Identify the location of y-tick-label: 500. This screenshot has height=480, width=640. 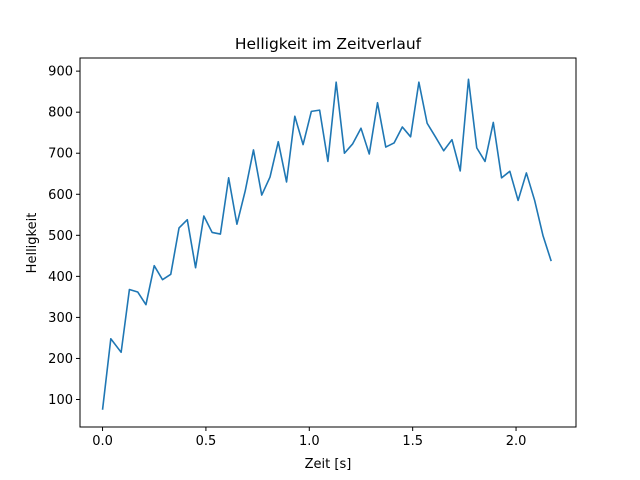
(60, 236).